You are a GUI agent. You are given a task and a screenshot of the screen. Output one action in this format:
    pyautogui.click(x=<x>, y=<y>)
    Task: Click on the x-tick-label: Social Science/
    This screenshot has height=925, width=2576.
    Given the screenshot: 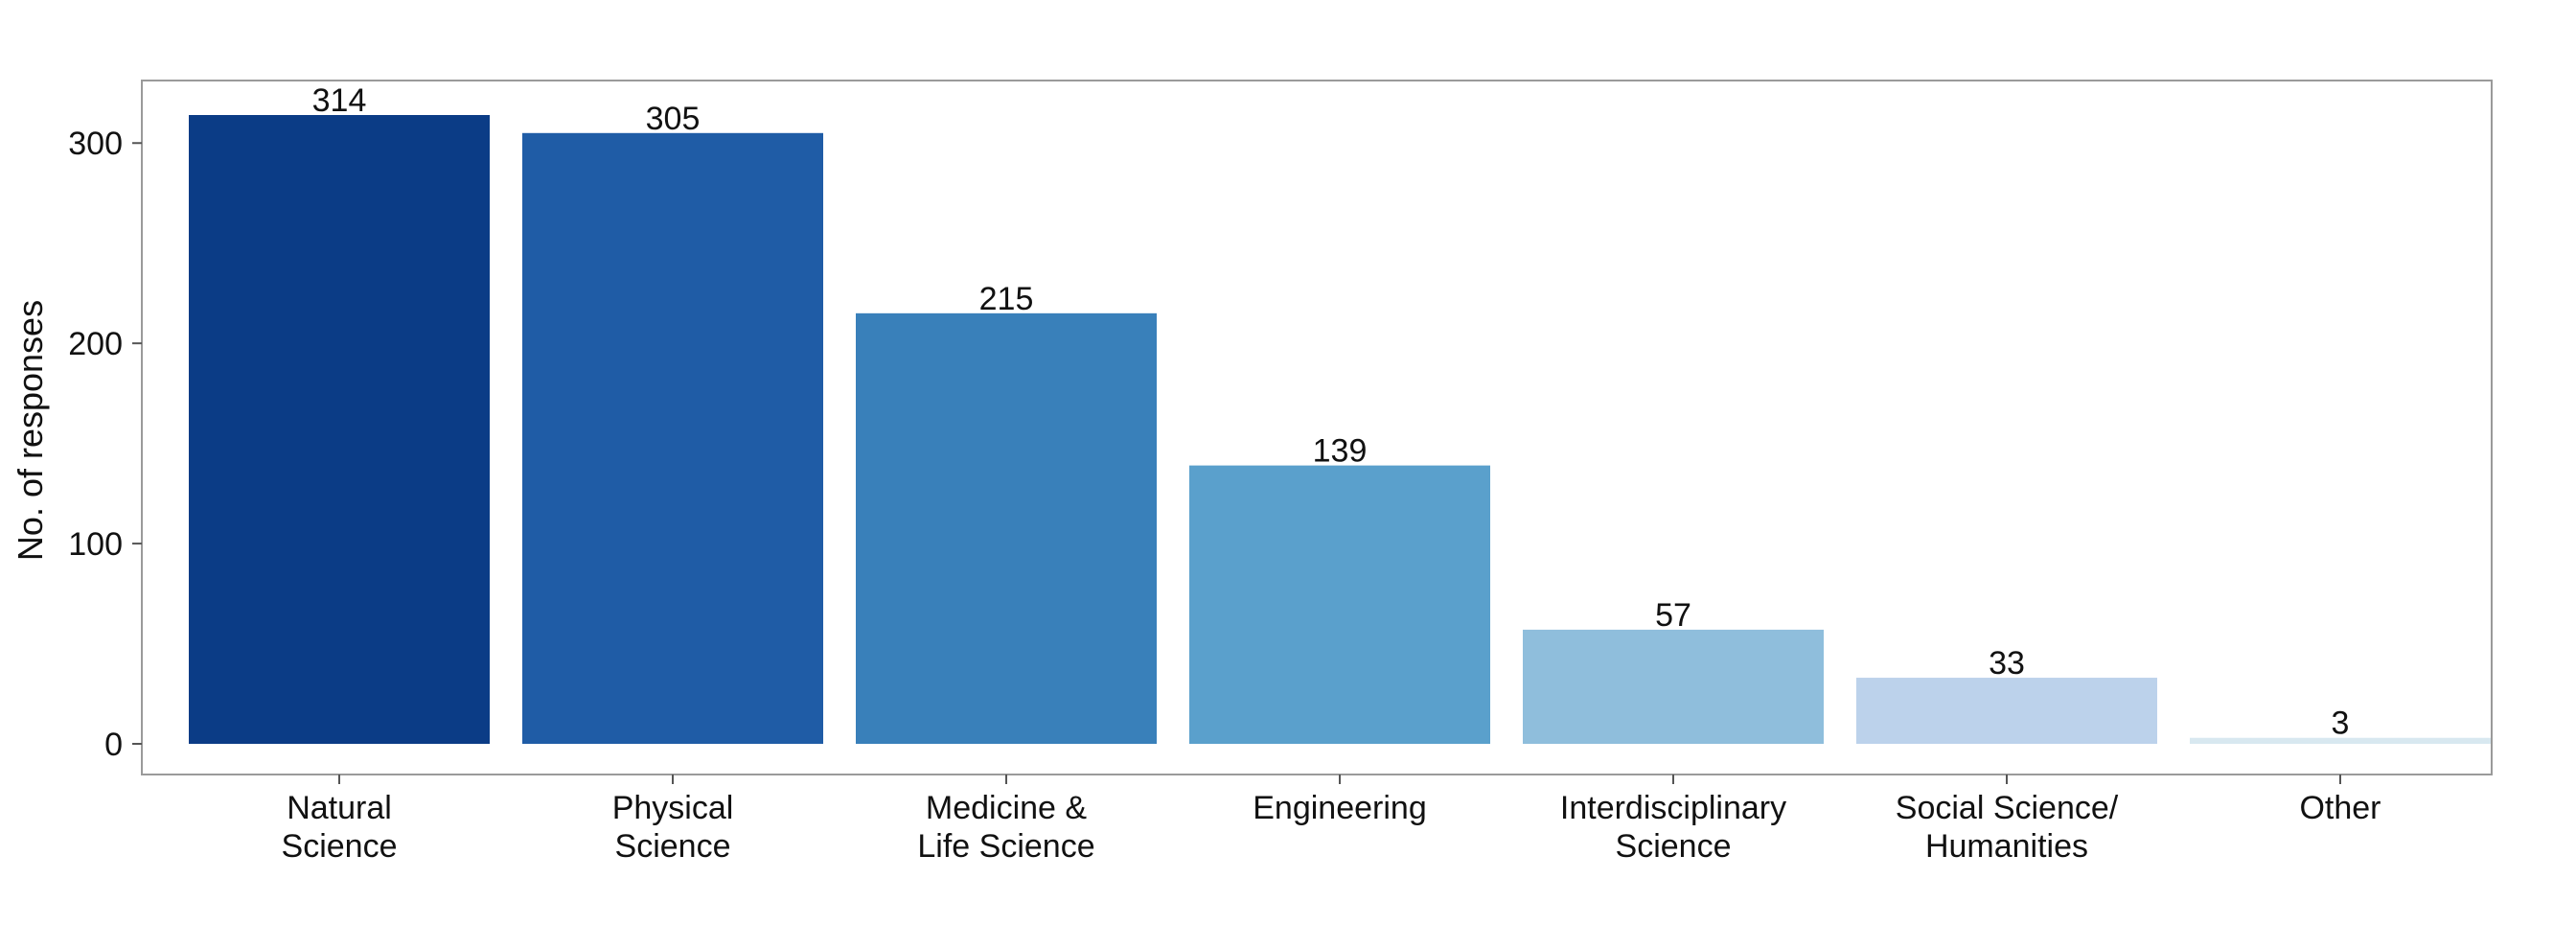 What is the action you would take?
    pyautogui.click(x=2007, y=808)
    